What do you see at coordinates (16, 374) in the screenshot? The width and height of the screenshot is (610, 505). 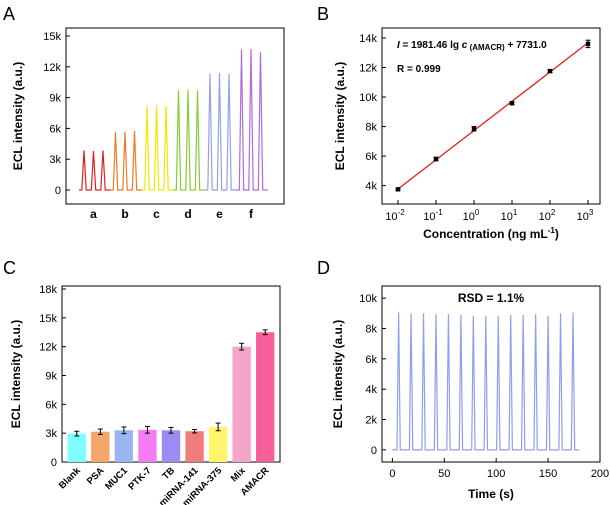 I see `panel-c-y-label: ECL intensity (a.u.)` at bounding box center [16, 374].